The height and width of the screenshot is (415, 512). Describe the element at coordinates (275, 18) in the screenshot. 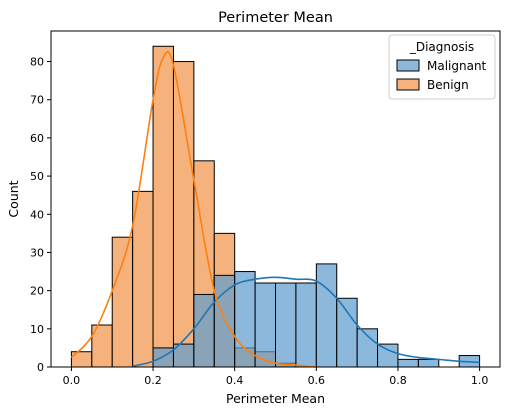

I see `chart-title: Perimeter Mean` at that location.